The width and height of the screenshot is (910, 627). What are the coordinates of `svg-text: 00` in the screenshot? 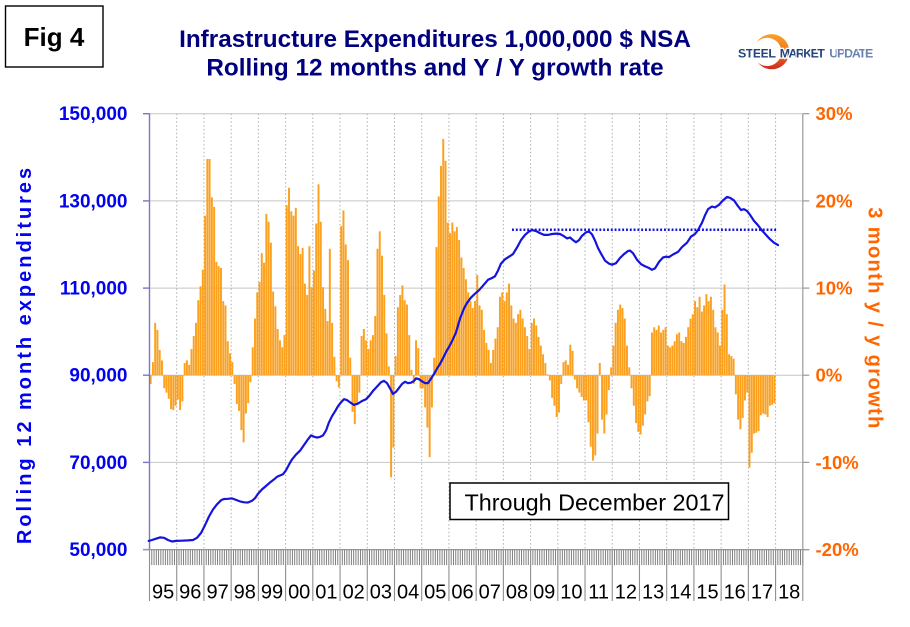 It's located at (299, 593).